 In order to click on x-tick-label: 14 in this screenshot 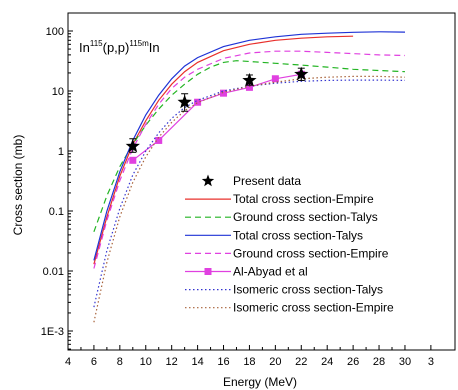, I will do `click(197, 362)`.